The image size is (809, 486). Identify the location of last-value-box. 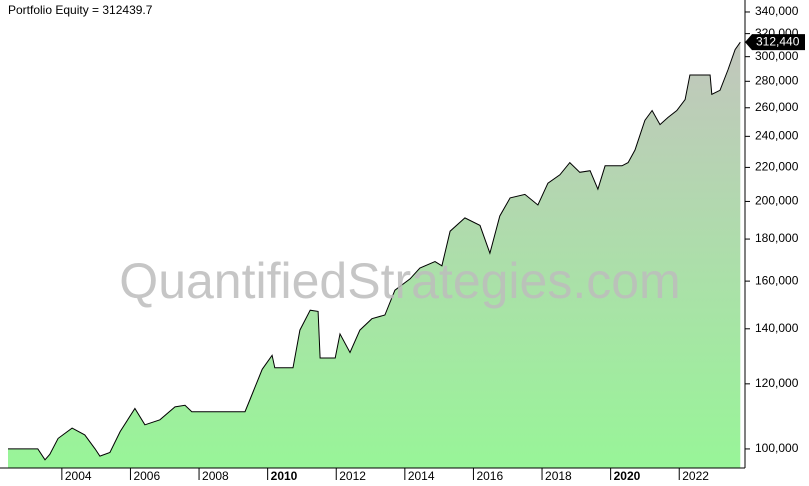
(775, 42).